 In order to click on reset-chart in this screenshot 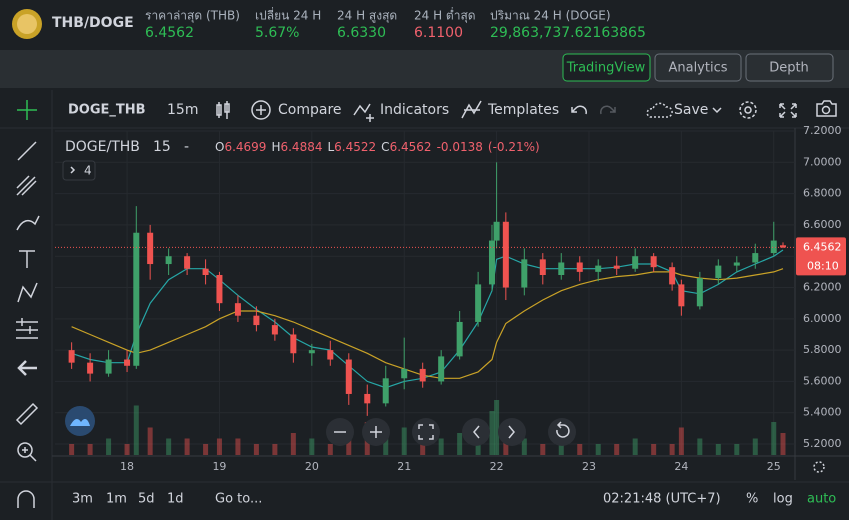, I will do `click(562, 432)`.